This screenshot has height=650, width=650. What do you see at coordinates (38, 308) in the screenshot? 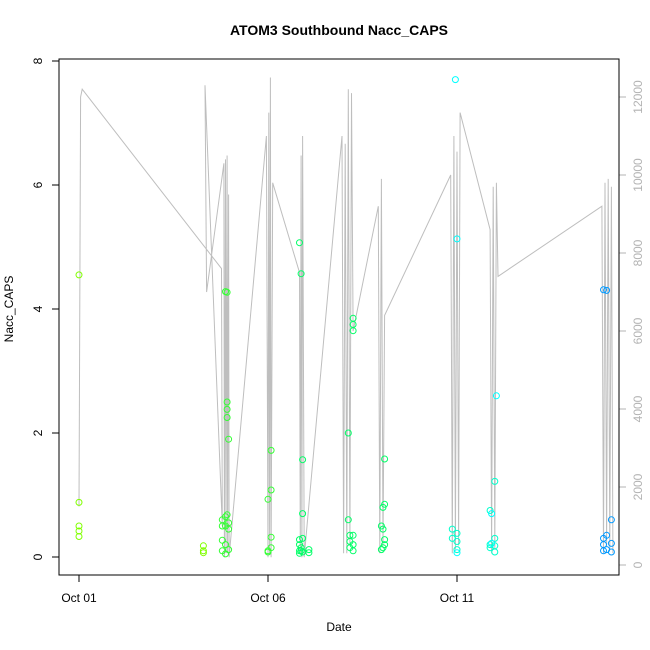
I see `y-tick-label: 4` at bounding box center [38, 308].